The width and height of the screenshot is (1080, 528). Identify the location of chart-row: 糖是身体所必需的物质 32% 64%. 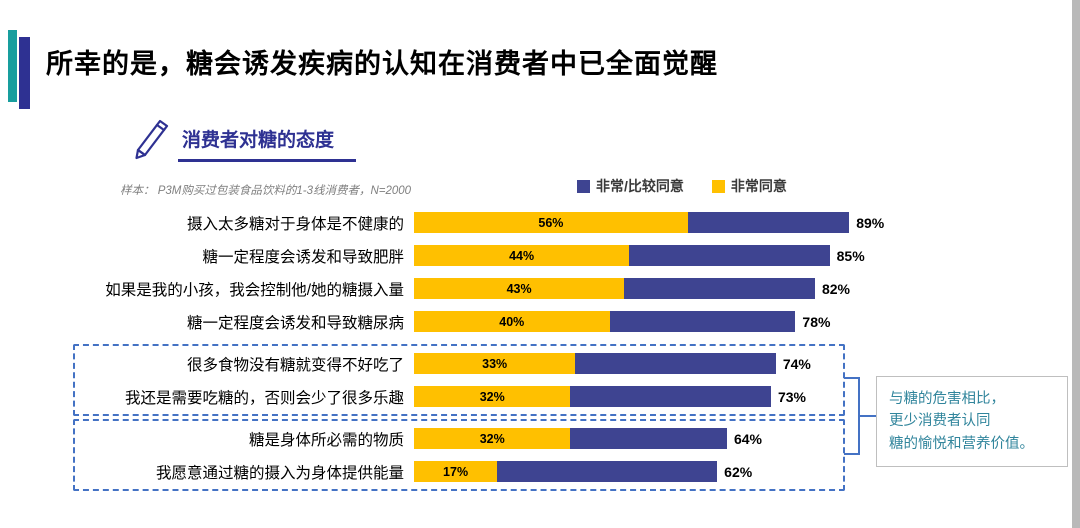
(459, 438).